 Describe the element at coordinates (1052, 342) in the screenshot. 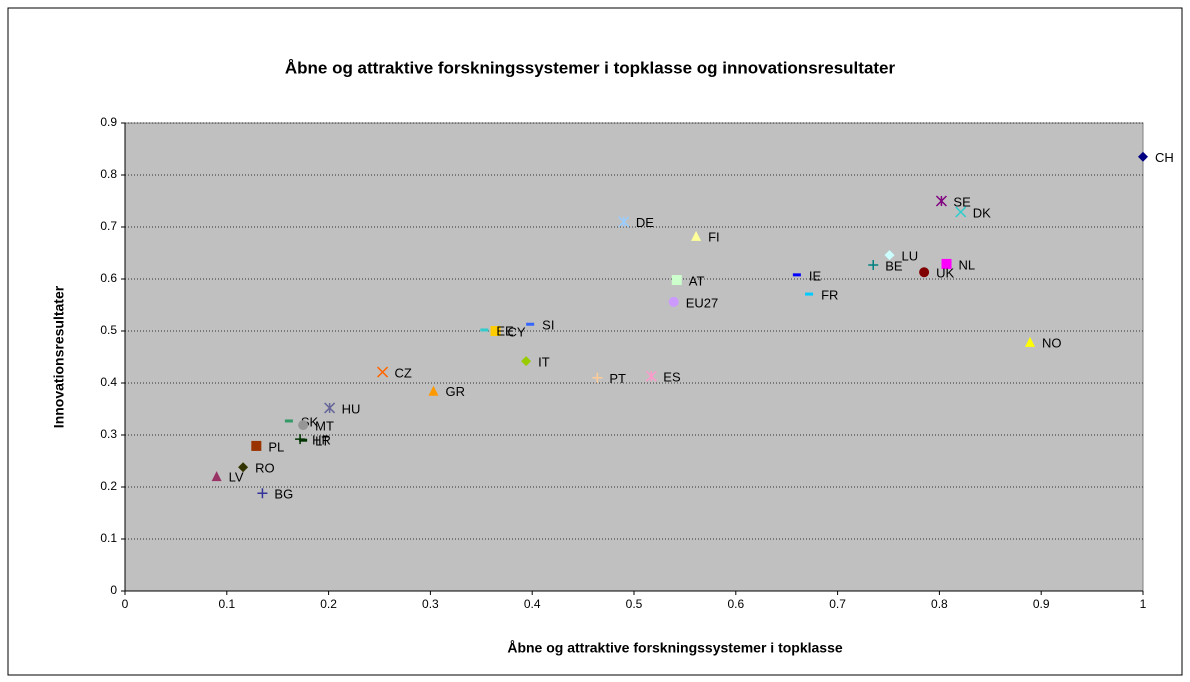

I see `point-label: NO` at that location.